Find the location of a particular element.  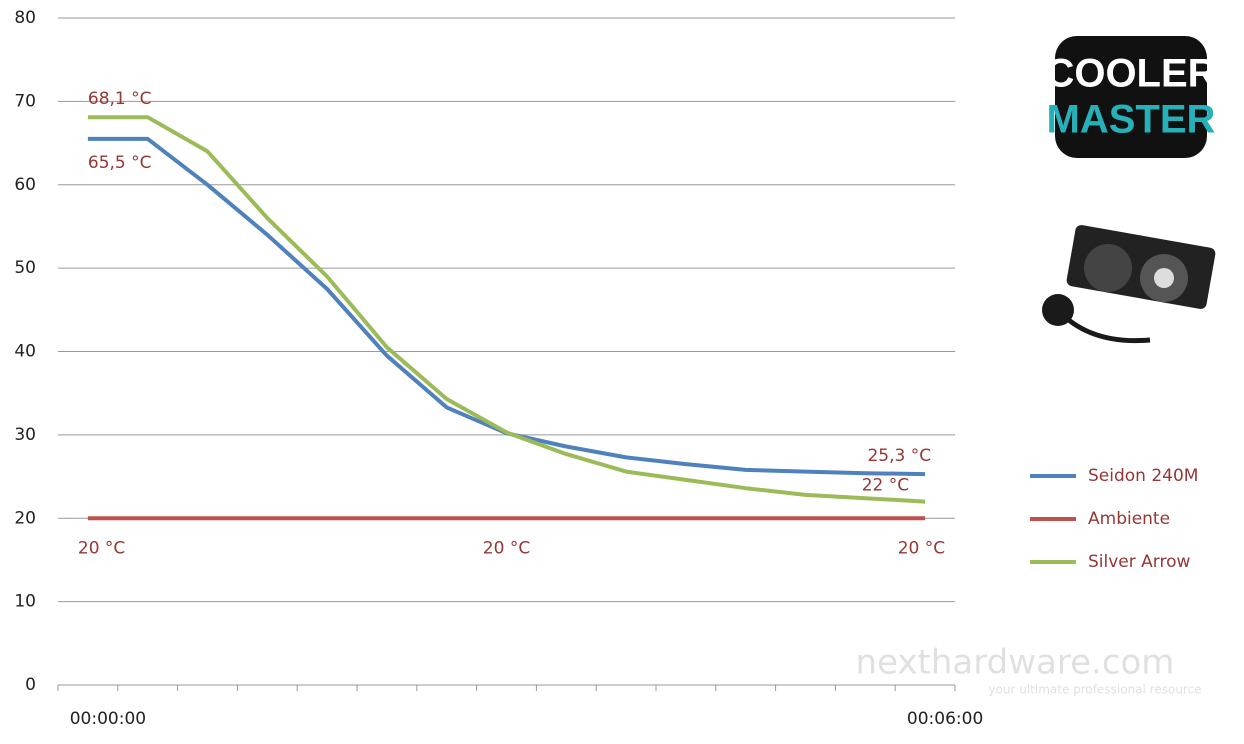

y-tick-label: 80 is located at coordinates (25, 18).